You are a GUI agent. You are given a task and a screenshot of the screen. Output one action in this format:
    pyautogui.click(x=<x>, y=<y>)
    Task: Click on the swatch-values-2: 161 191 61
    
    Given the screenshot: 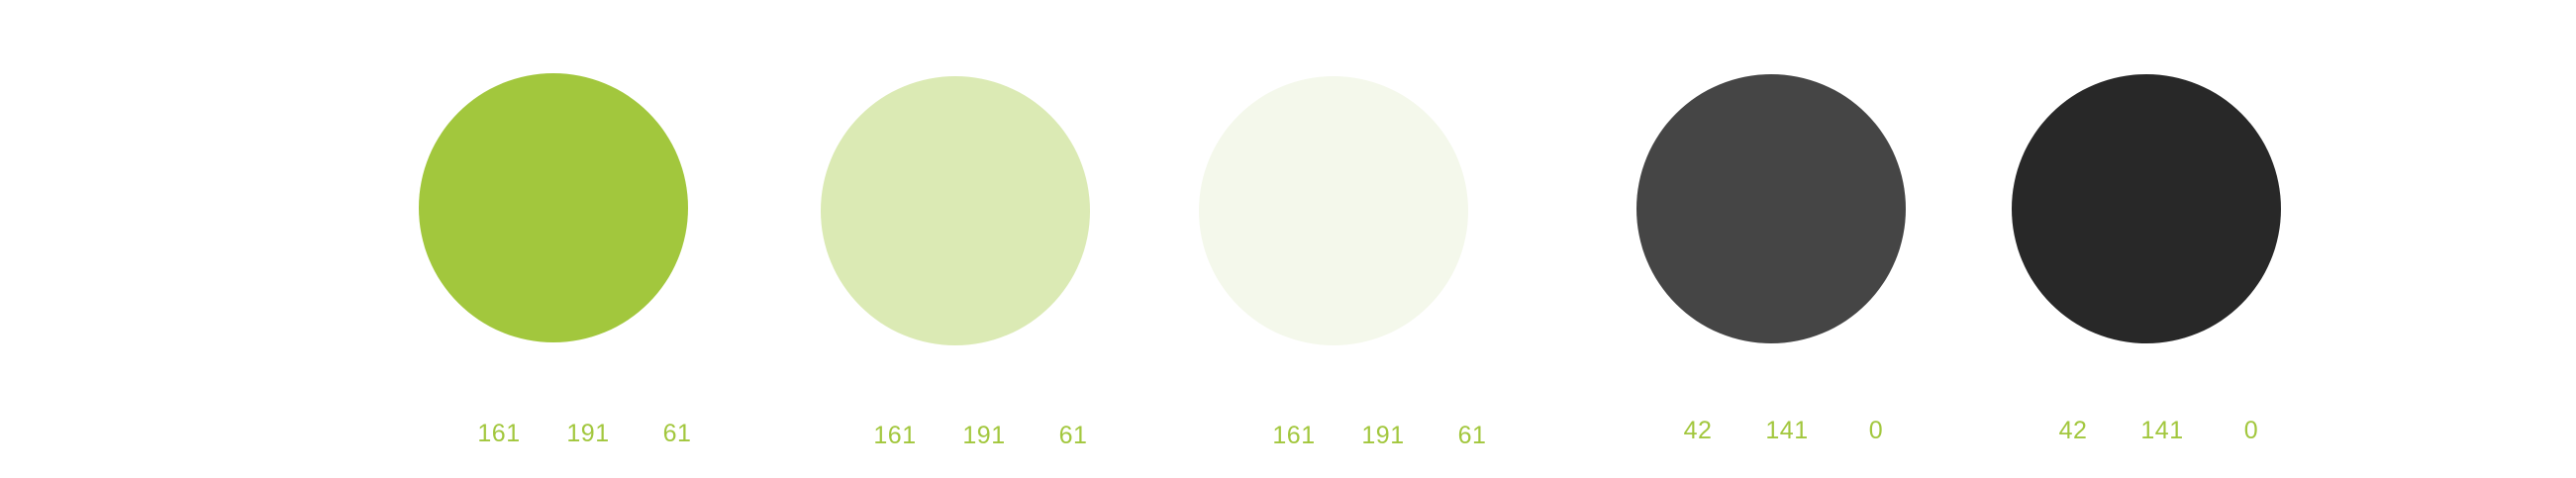 What is the action you would take?
    pyautogui.click(x=984, y=436)
    